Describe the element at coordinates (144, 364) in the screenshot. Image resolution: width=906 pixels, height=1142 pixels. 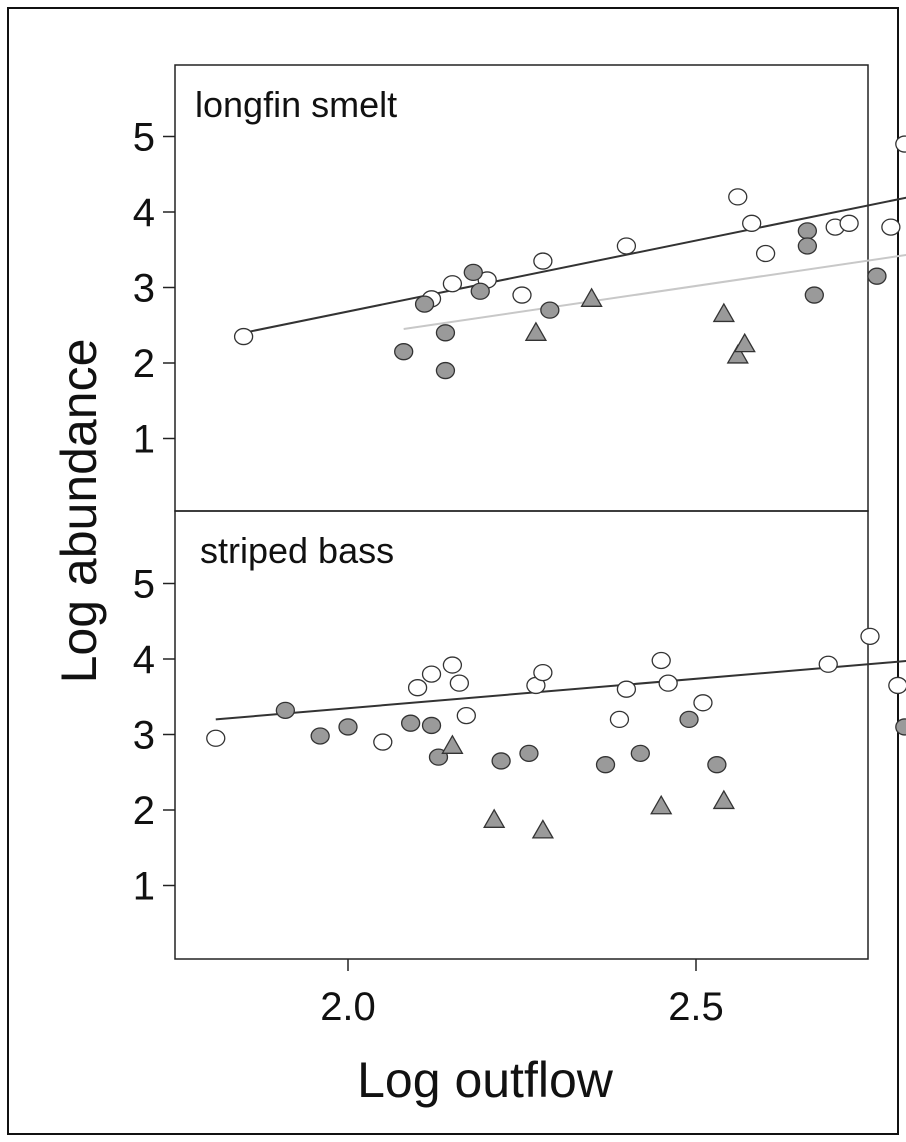
I see `y-tick-label-longfin: 2` at that location.